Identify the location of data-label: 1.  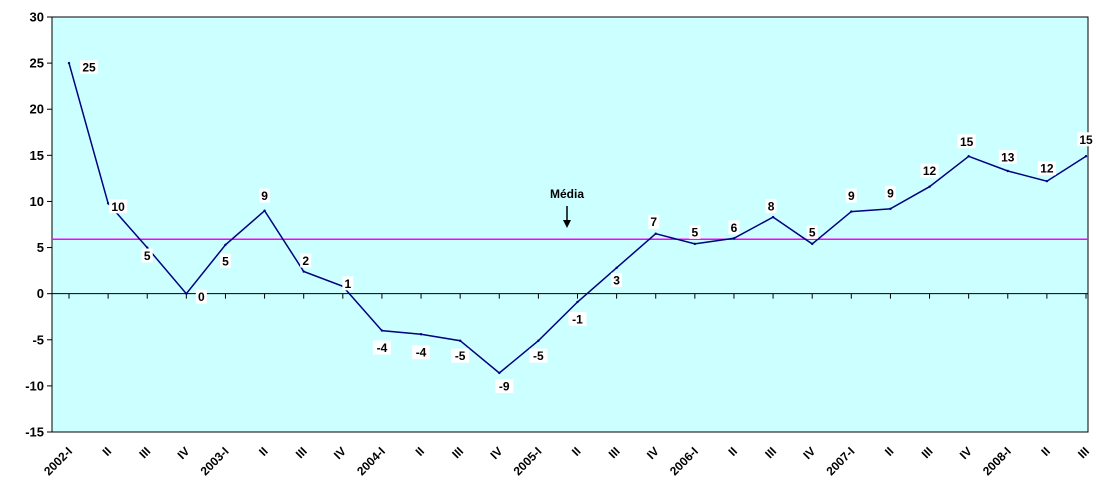
(347, 284).